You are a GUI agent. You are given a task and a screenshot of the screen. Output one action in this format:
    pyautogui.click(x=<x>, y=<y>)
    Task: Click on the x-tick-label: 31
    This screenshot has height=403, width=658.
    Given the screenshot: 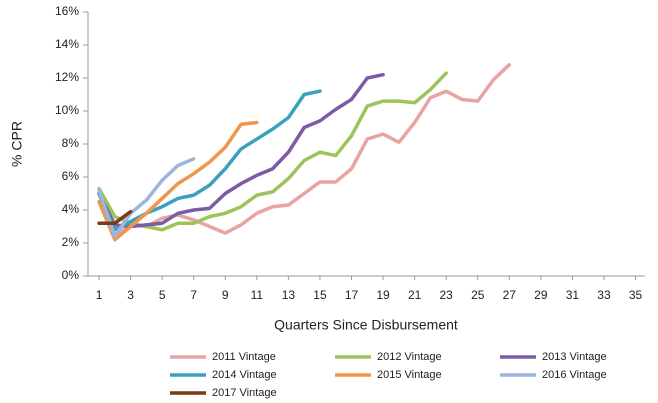 What is the action you would take?
    pyautogui.click(x=573, y=295)
    